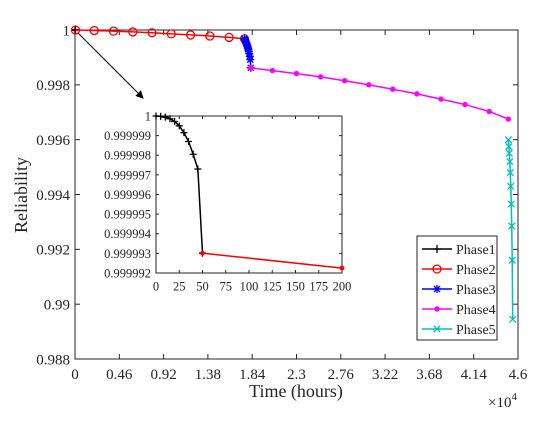  What do you see at coordinates (75, 375) in the screenshot?
I see `main-x-tick-label: 0` at bounding box center [75, 375].